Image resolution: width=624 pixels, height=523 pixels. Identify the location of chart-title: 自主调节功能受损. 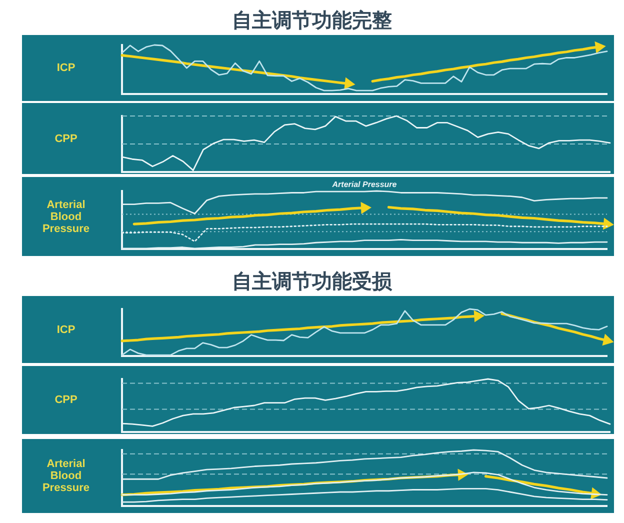
(312, 281).